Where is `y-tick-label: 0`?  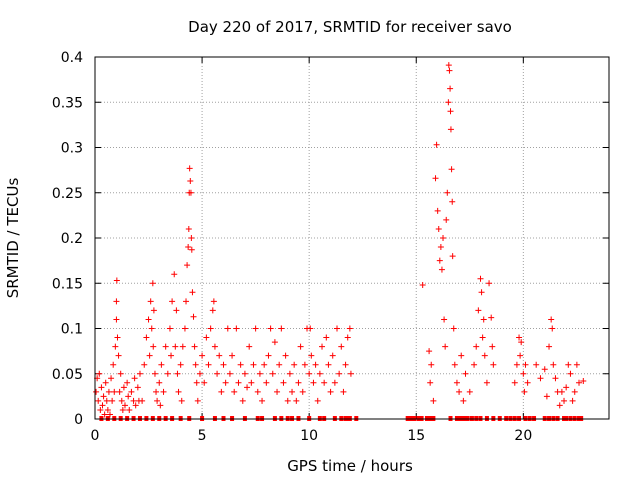
y-tick-label: 0 is located at coordinates (78, 420).